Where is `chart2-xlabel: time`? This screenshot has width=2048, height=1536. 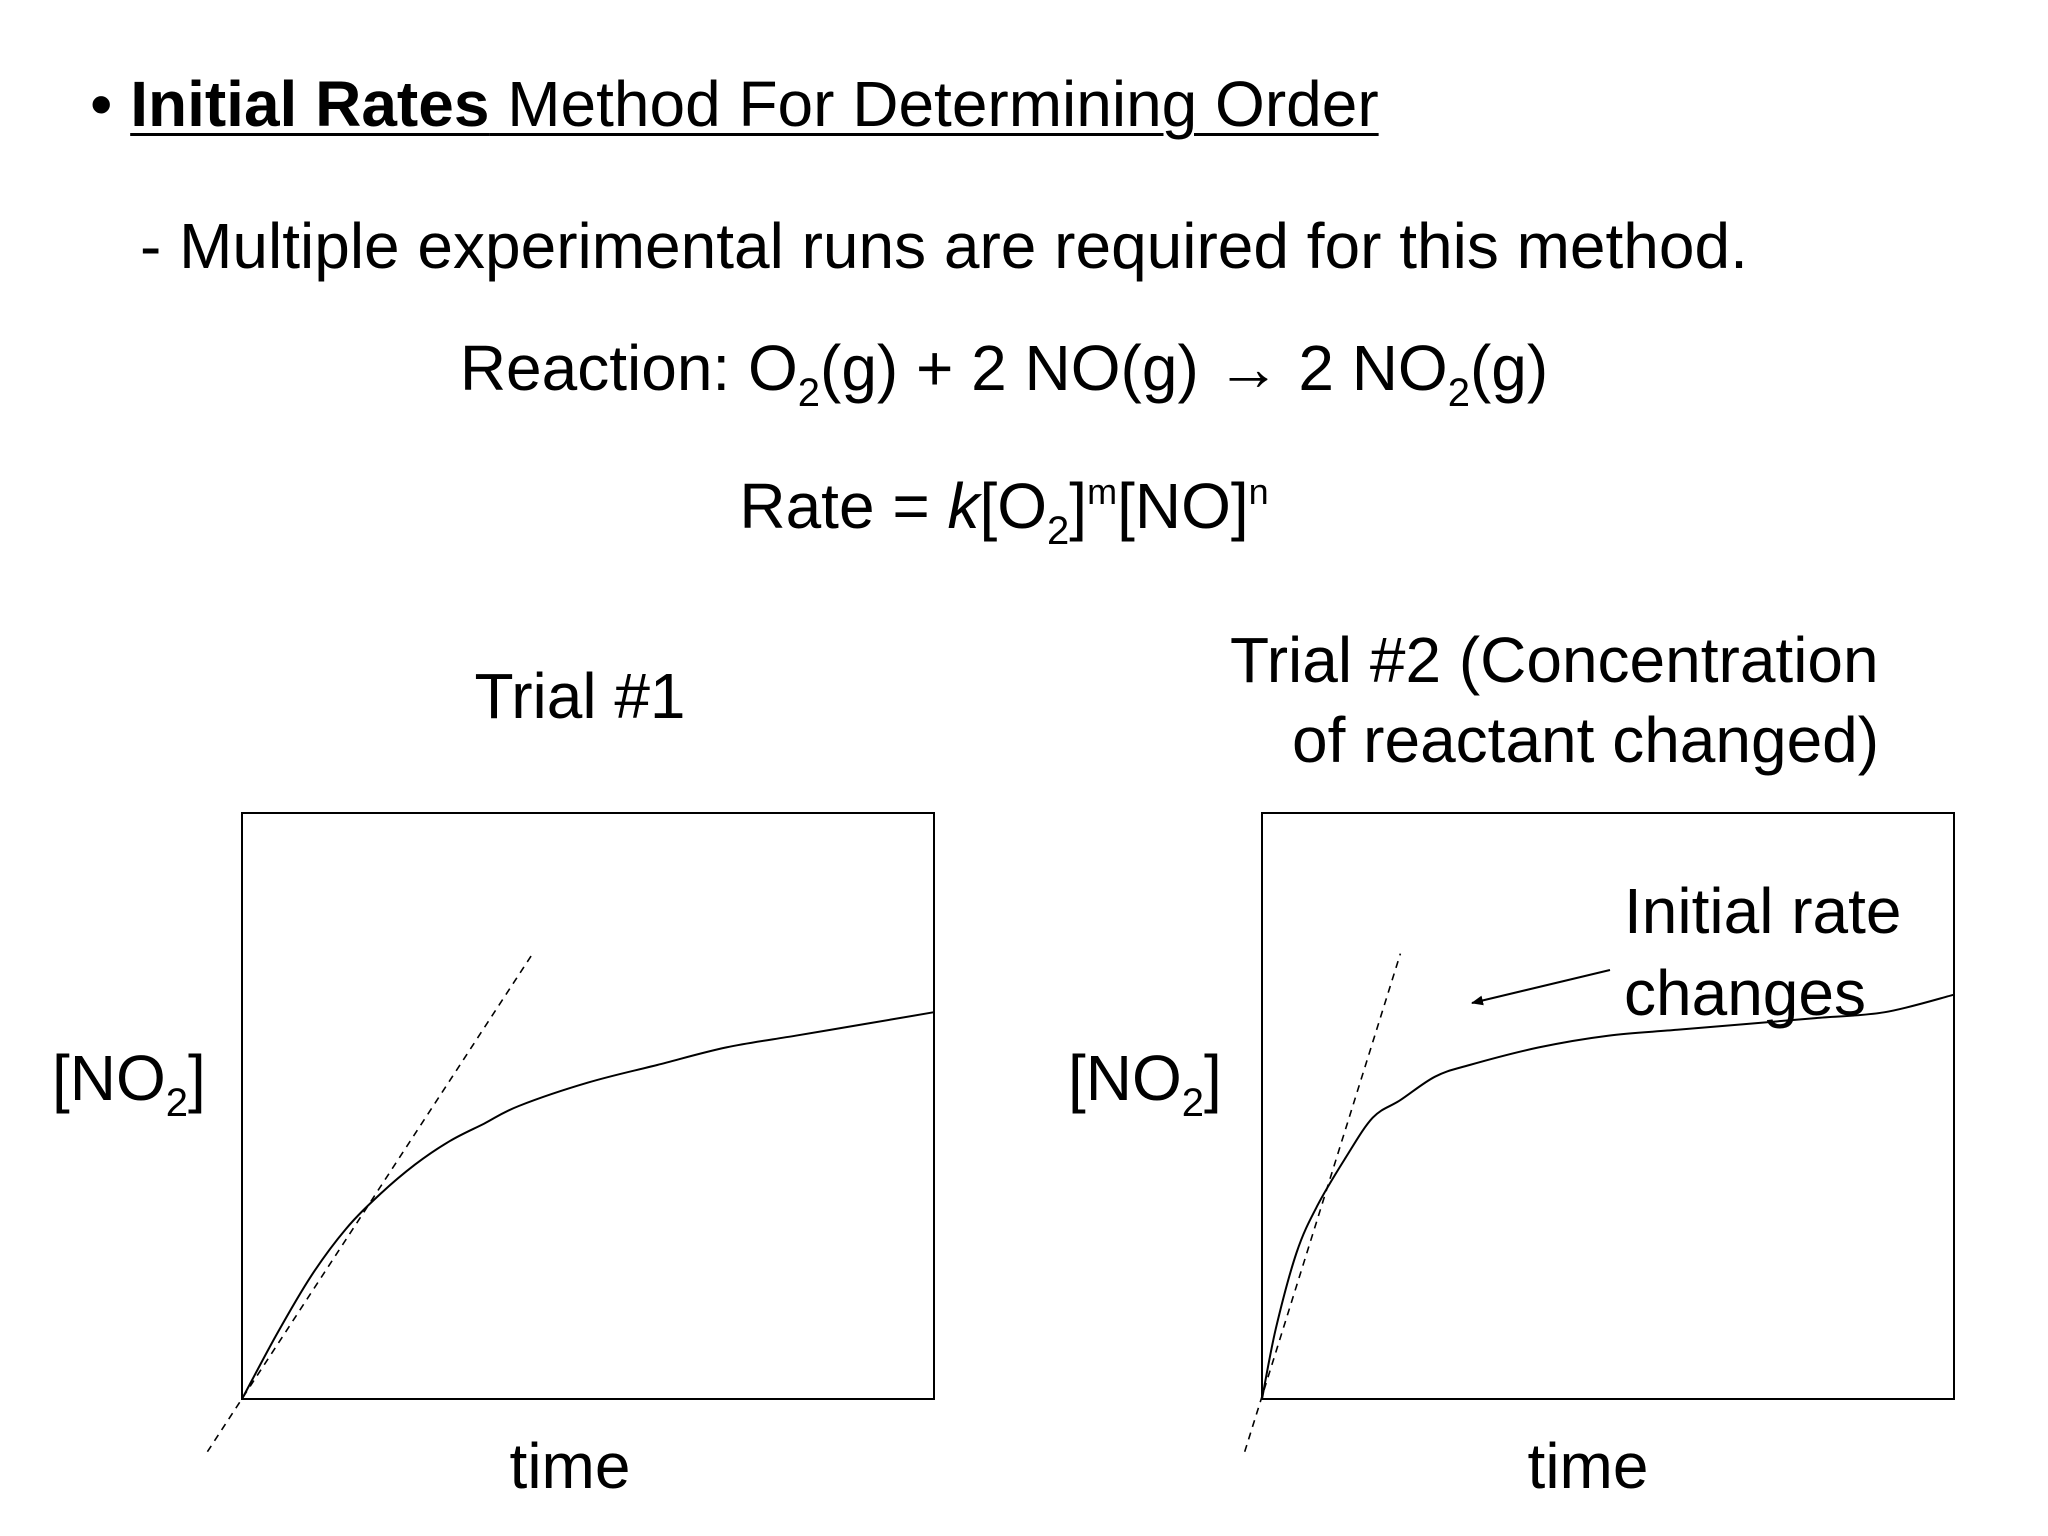 chart2-xlabel: time is located at coordinates (1588, 1466).